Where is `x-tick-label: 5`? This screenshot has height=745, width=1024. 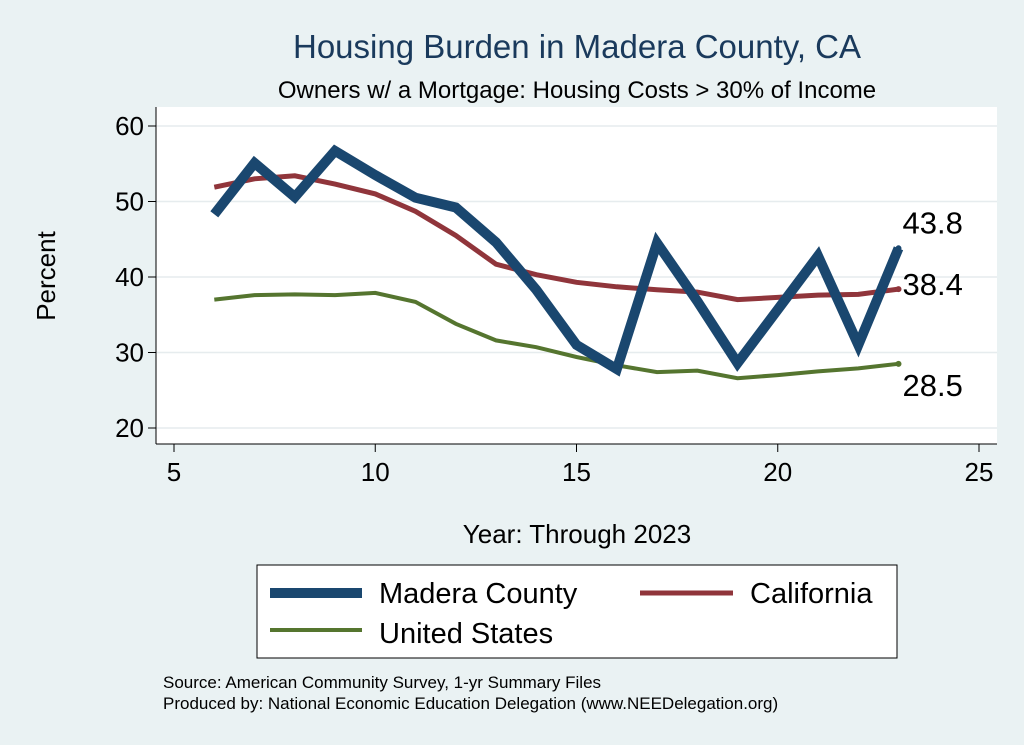
x-tick-label: 5 is located at coordinates (174, 472).